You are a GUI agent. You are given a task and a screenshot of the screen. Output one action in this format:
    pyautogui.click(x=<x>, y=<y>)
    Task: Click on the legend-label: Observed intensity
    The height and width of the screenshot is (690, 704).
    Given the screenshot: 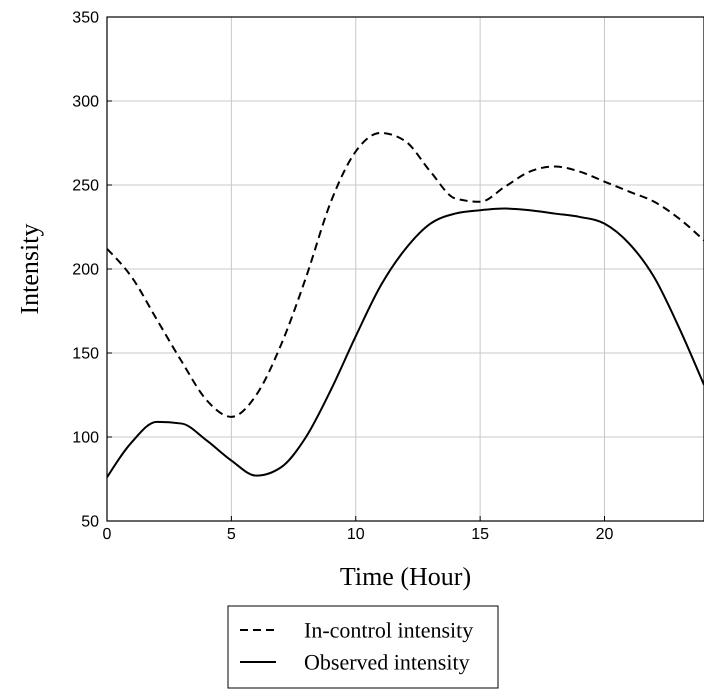 What is the action you would take?
    pyautogui.click(x=387, y=662)
    